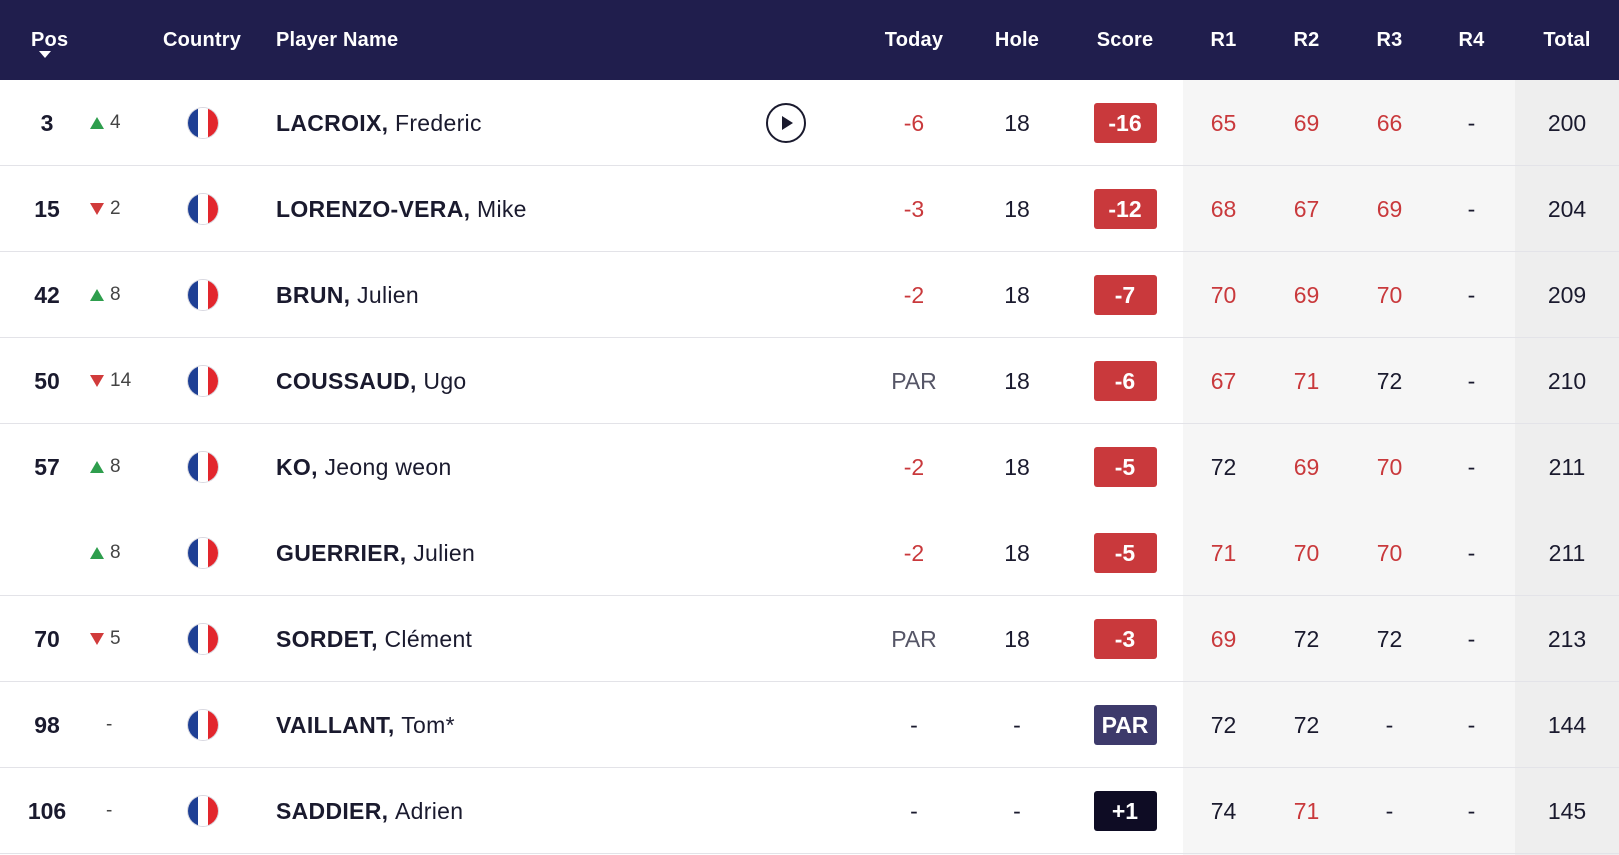 This screenshot has width=1619, height=855. I want to click on sort-down-icon, so click(45, 54).